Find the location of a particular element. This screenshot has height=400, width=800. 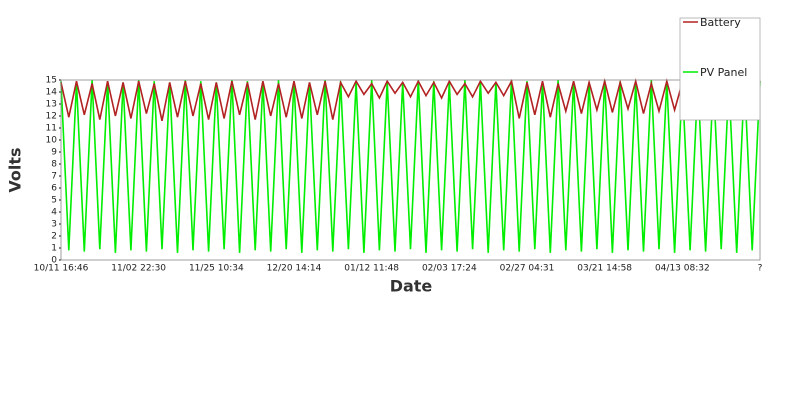

y-tick-label: 14 is located at coordinates (52, 93).